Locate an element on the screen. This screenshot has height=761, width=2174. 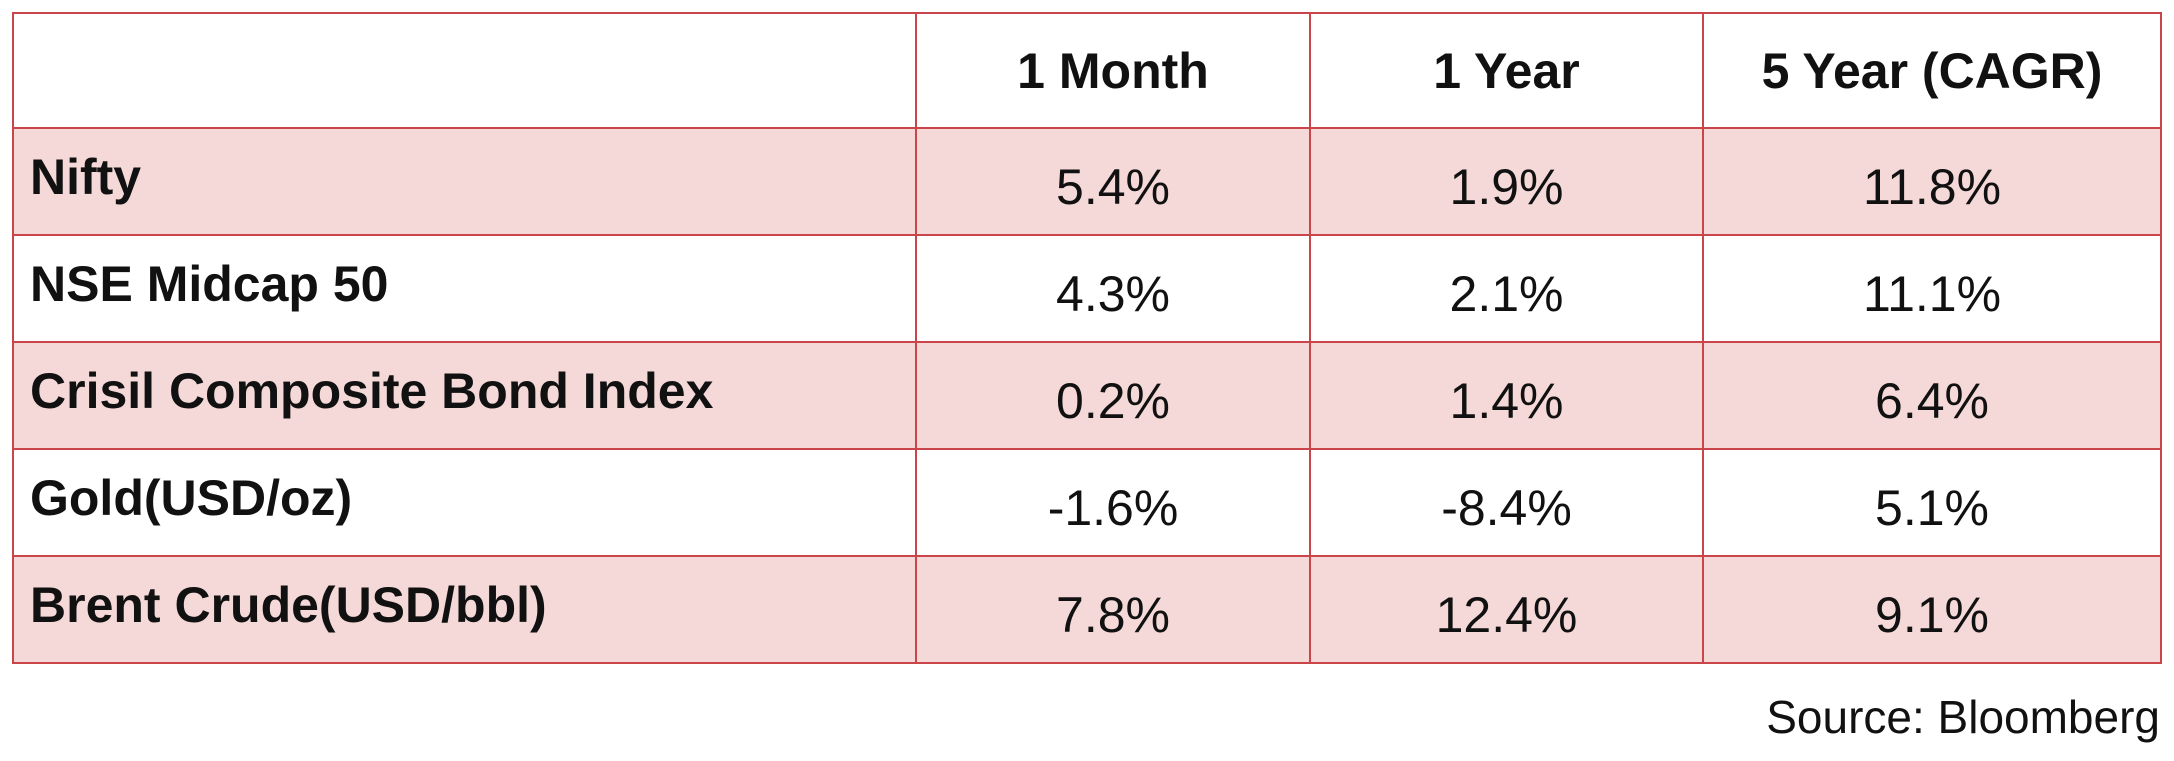
header-cell-blank is located at coordinates (464, 70).